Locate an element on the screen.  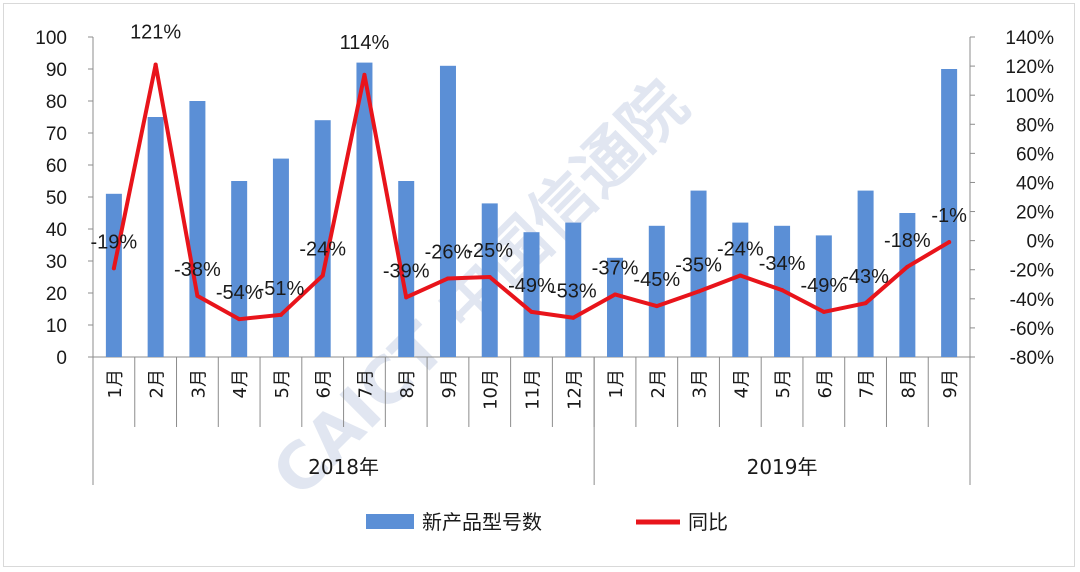
y-tick-label: 70 is located at coordinates (56, 134).